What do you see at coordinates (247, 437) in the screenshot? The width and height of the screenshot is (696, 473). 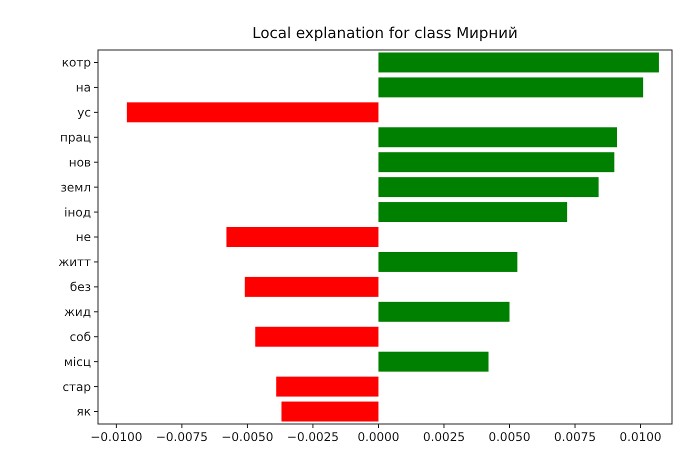 I see `x-tick-label: −0.0050` at bounding box center [247, 437].